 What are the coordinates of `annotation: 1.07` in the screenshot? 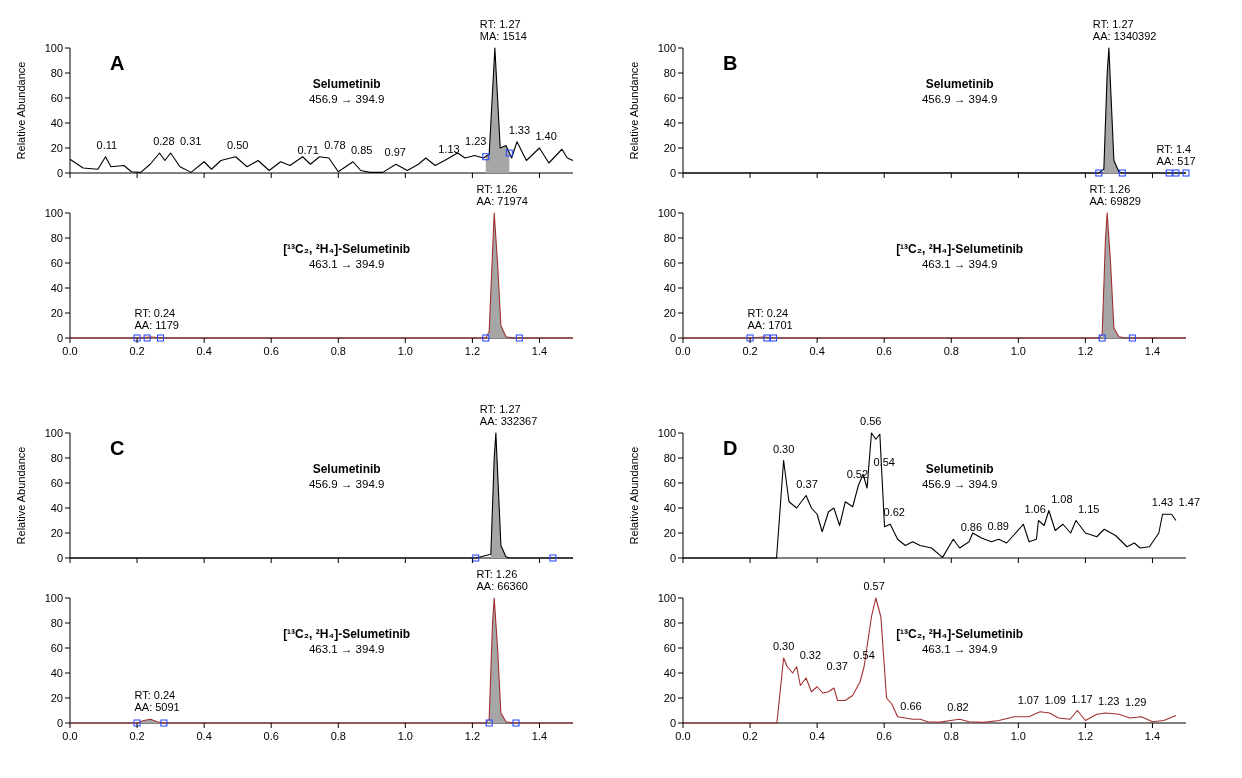 It's located at (1028, 699).